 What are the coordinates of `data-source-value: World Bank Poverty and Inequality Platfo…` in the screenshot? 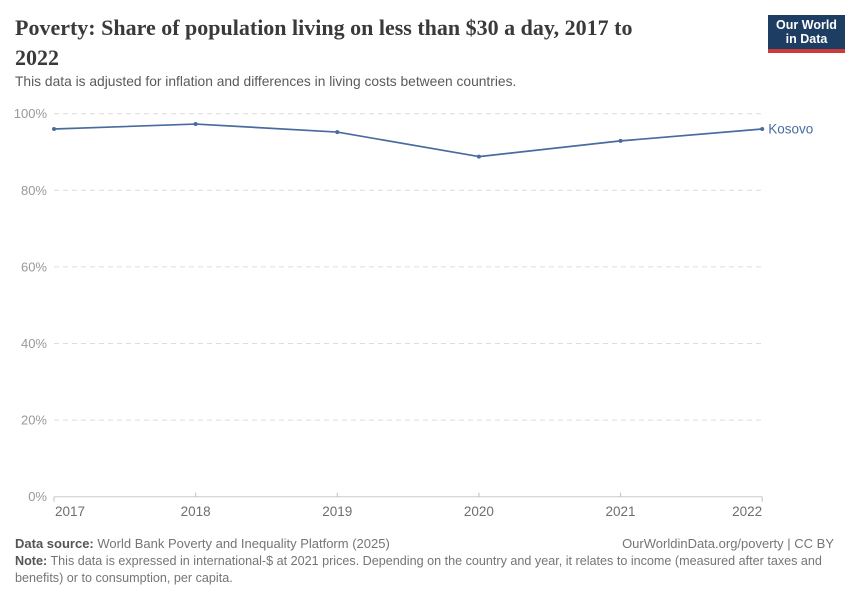 It's located at (243, 543).